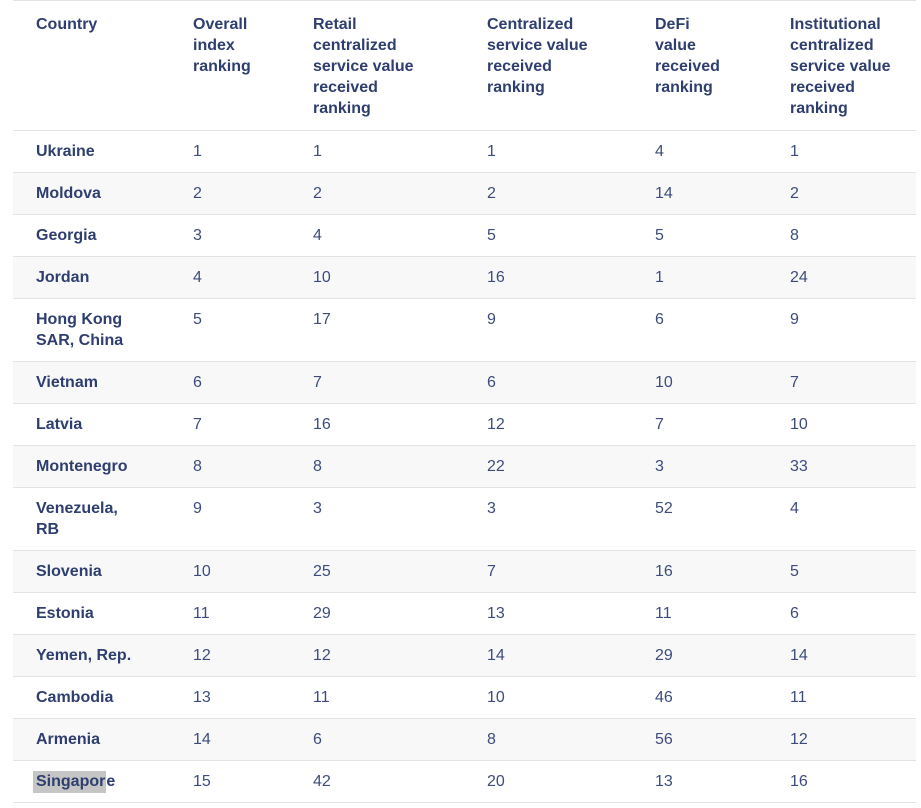  What do you see at coordinates (82, 466) in the screenshot?
I see `country-label: Montenegro` at bounding box center [82, 466].